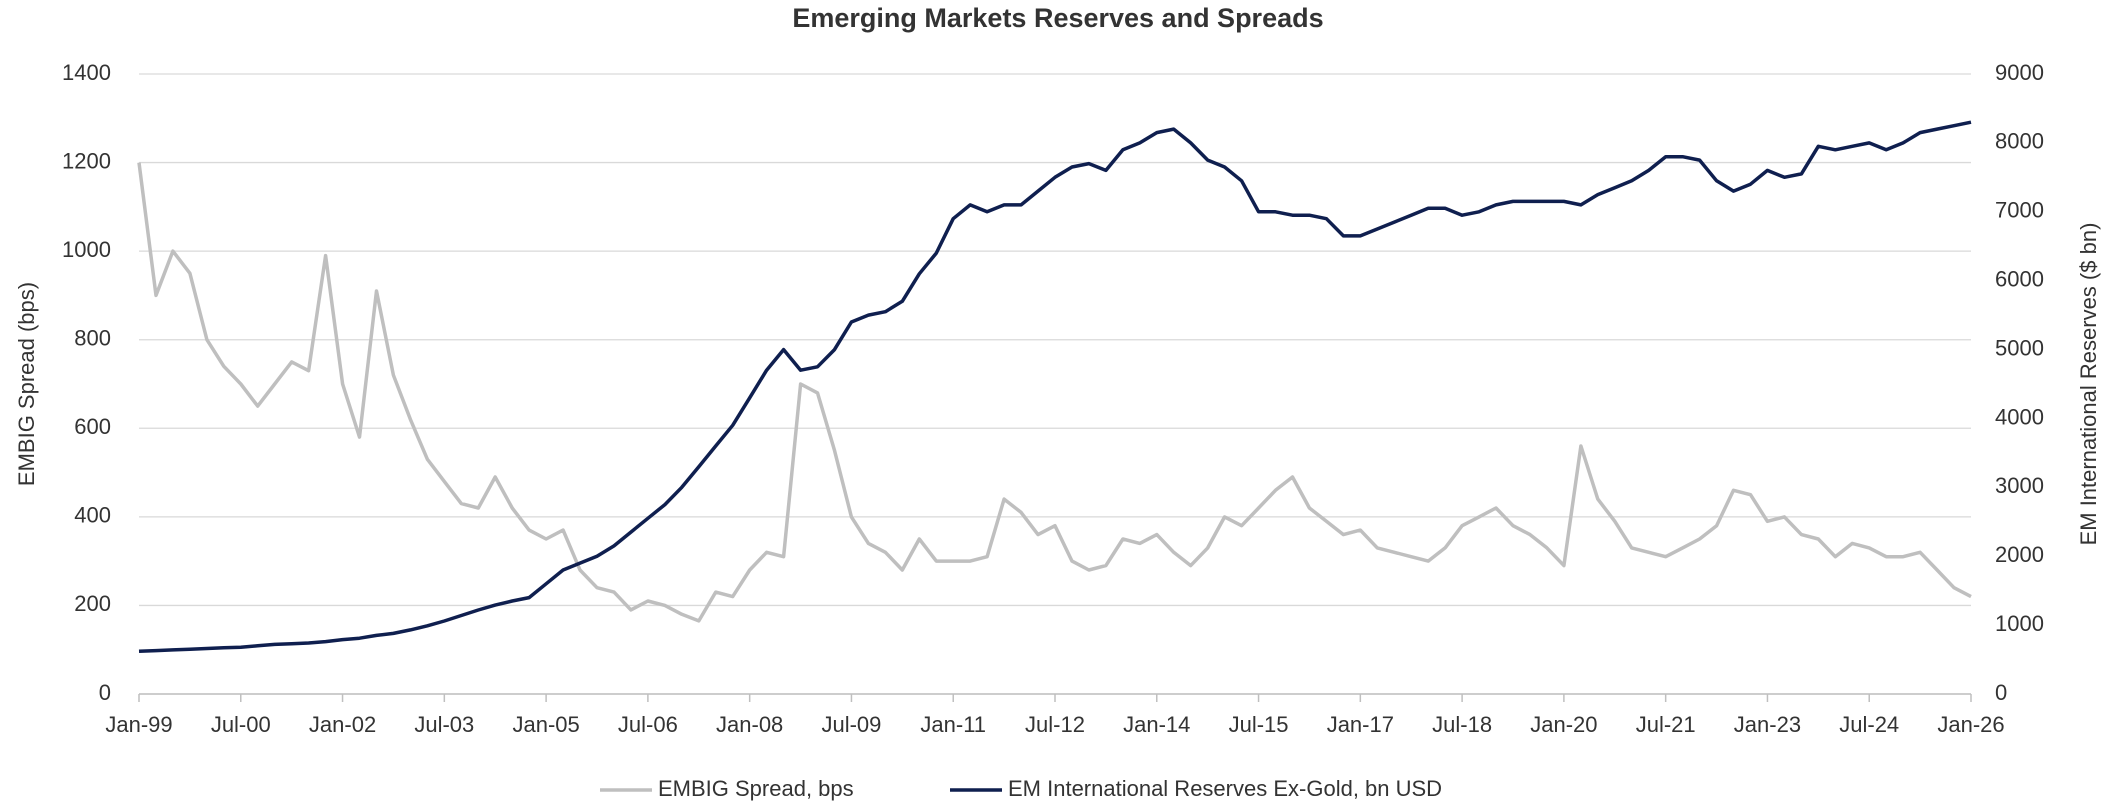 The image size is (2116, 812). Describe the element at coordinates (86, 160) in the screenshot. I see `y-tick-label: 1200` at that location.